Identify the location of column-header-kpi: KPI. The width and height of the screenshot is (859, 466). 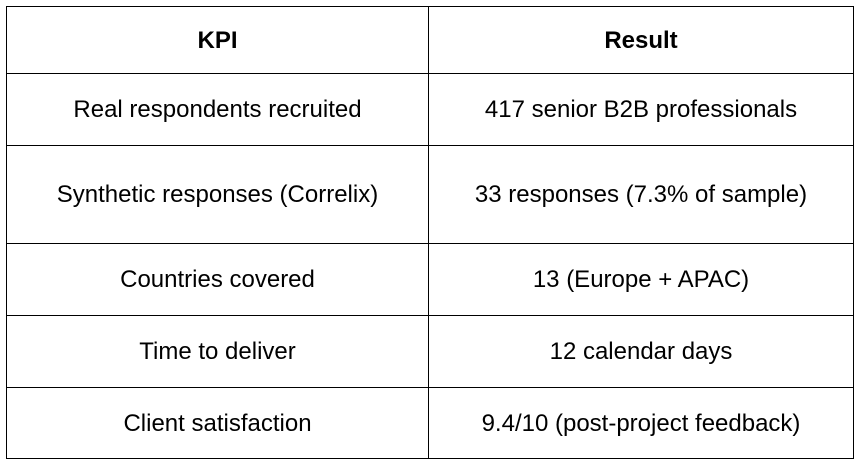
(217, 40).